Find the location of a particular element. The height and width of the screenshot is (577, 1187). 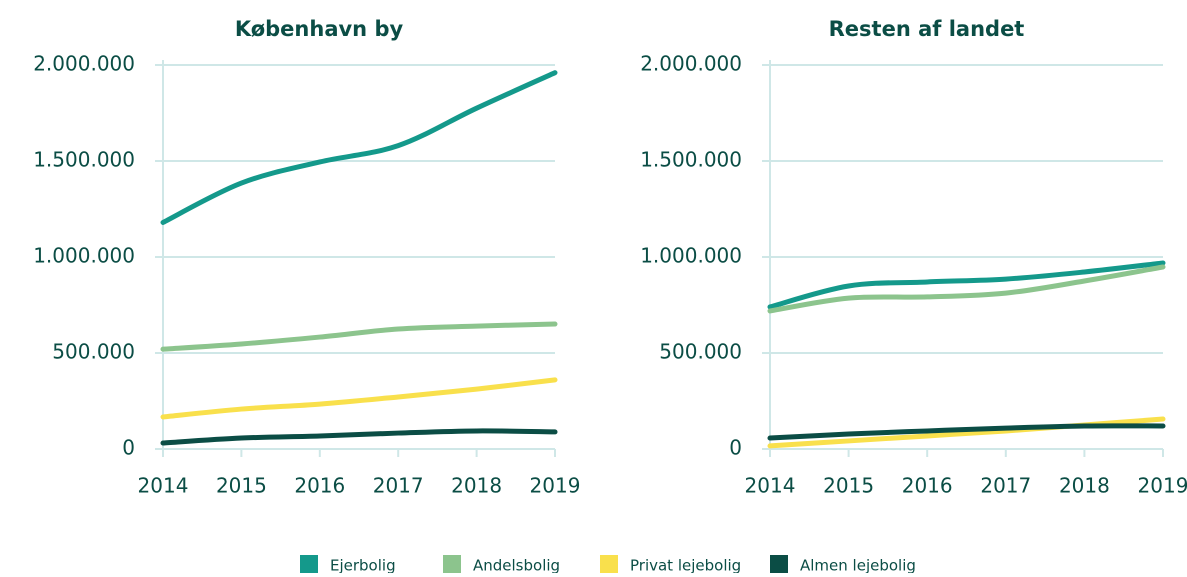

legend-label: Ejerbolig is located at coordinates (363, 565).